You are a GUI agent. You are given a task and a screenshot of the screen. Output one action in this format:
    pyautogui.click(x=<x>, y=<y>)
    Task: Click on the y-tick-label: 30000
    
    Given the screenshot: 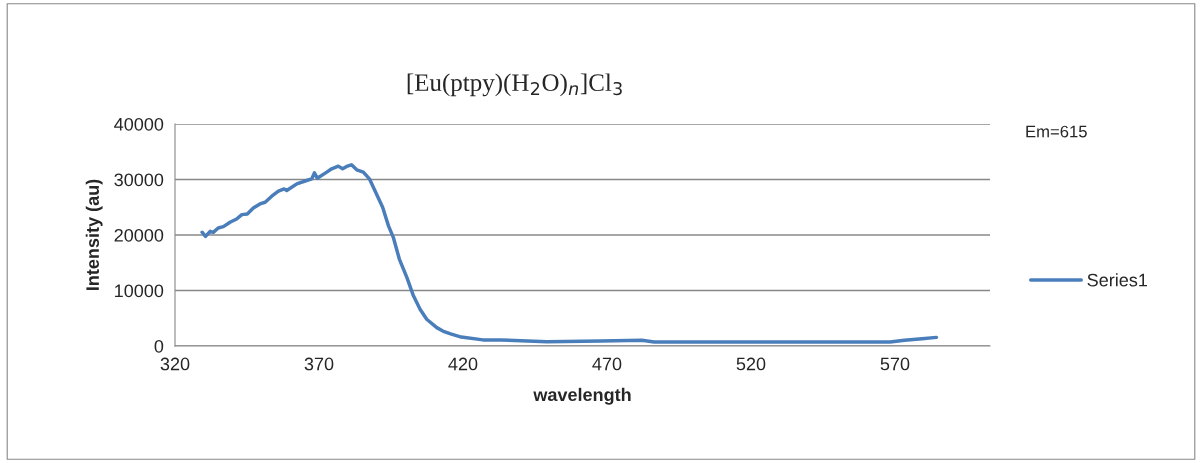 What is the action you would take?
    pyautogui.click(x=139, y=180)
    